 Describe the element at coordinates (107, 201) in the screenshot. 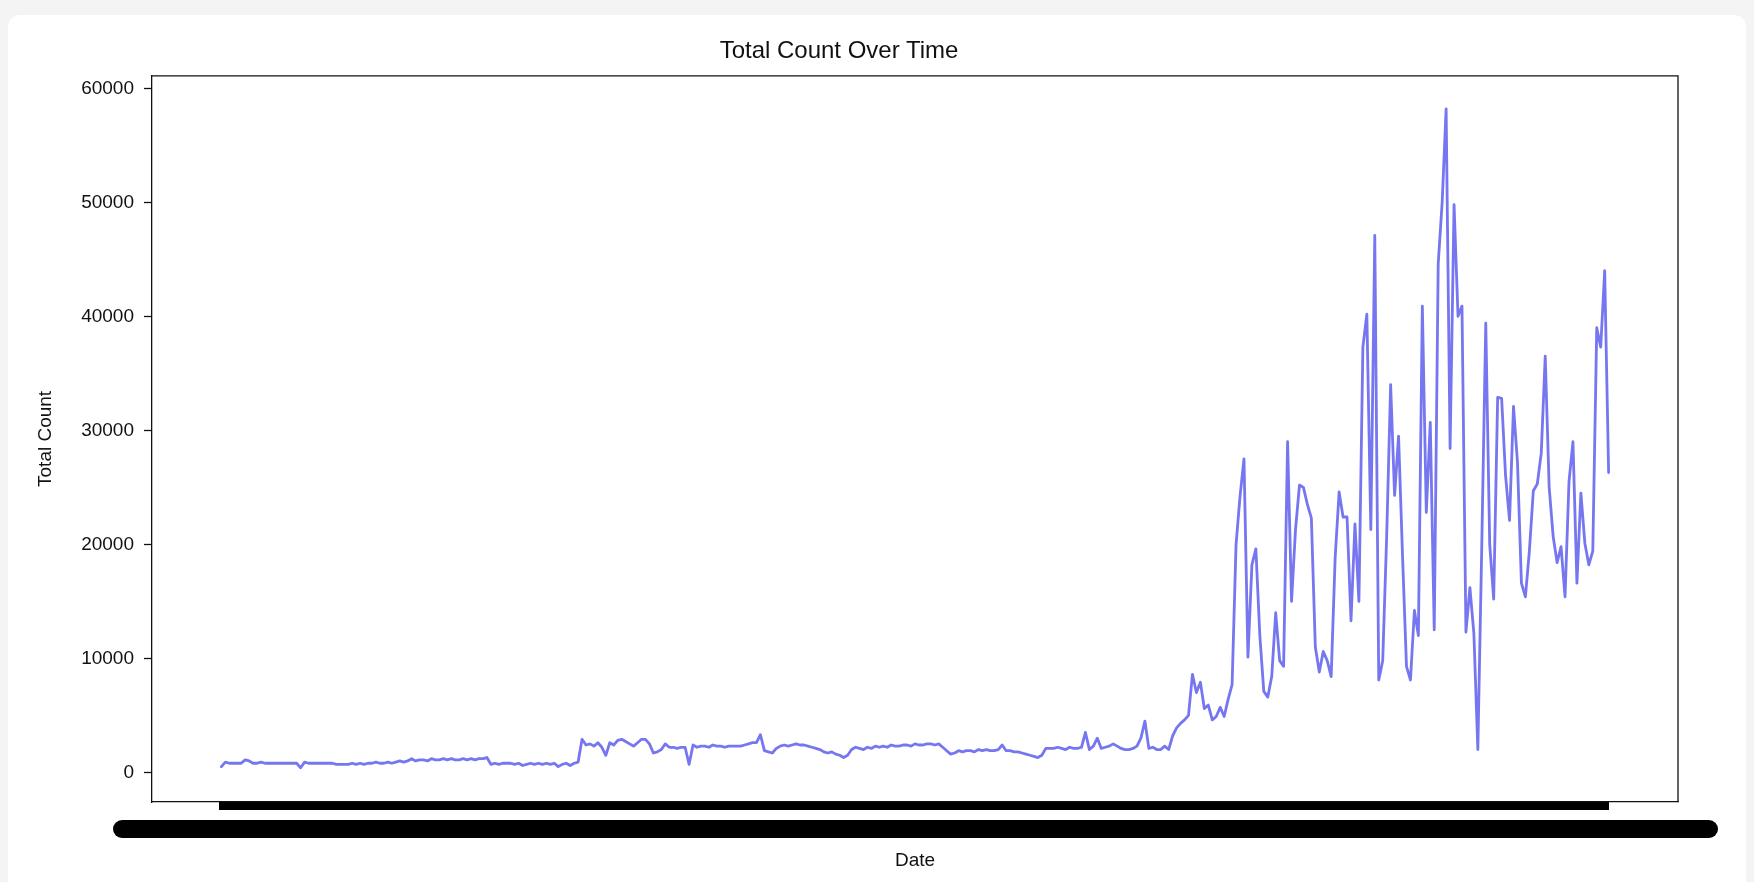

I see `y-tick-label: 50000` at that location.